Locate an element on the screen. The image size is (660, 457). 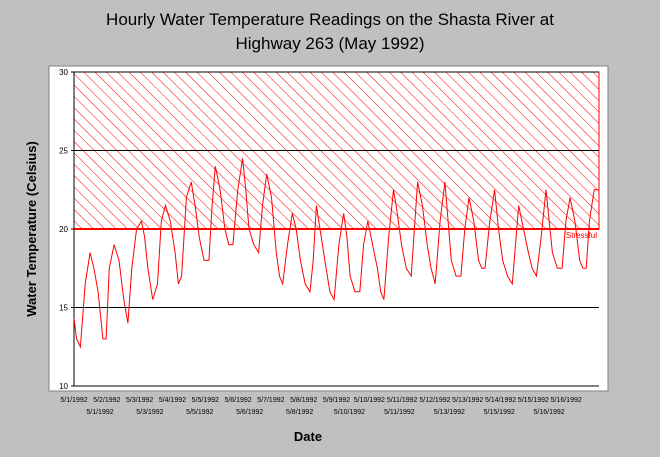
x-tick-label: 5/9/1992 is located at coordinates (336, 400).